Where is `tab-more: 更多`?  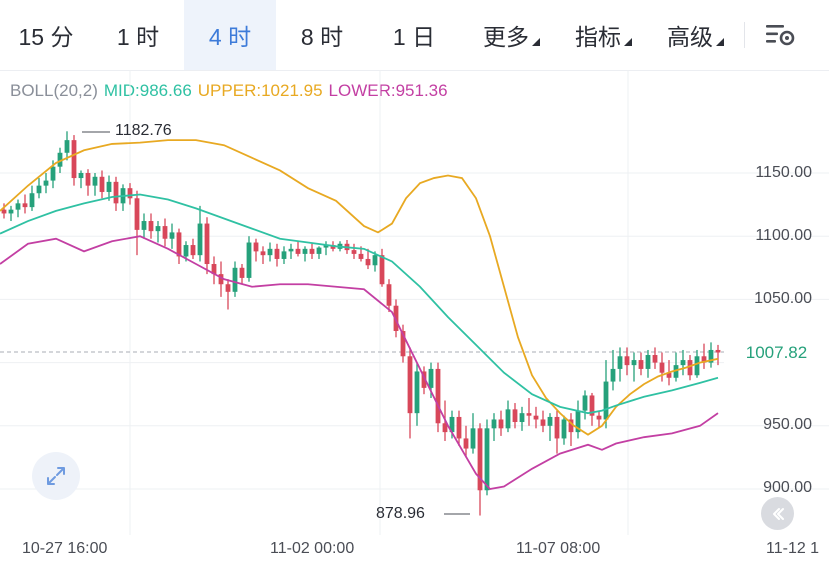 tab-more: 更多 is located at coordinates (506, 35).